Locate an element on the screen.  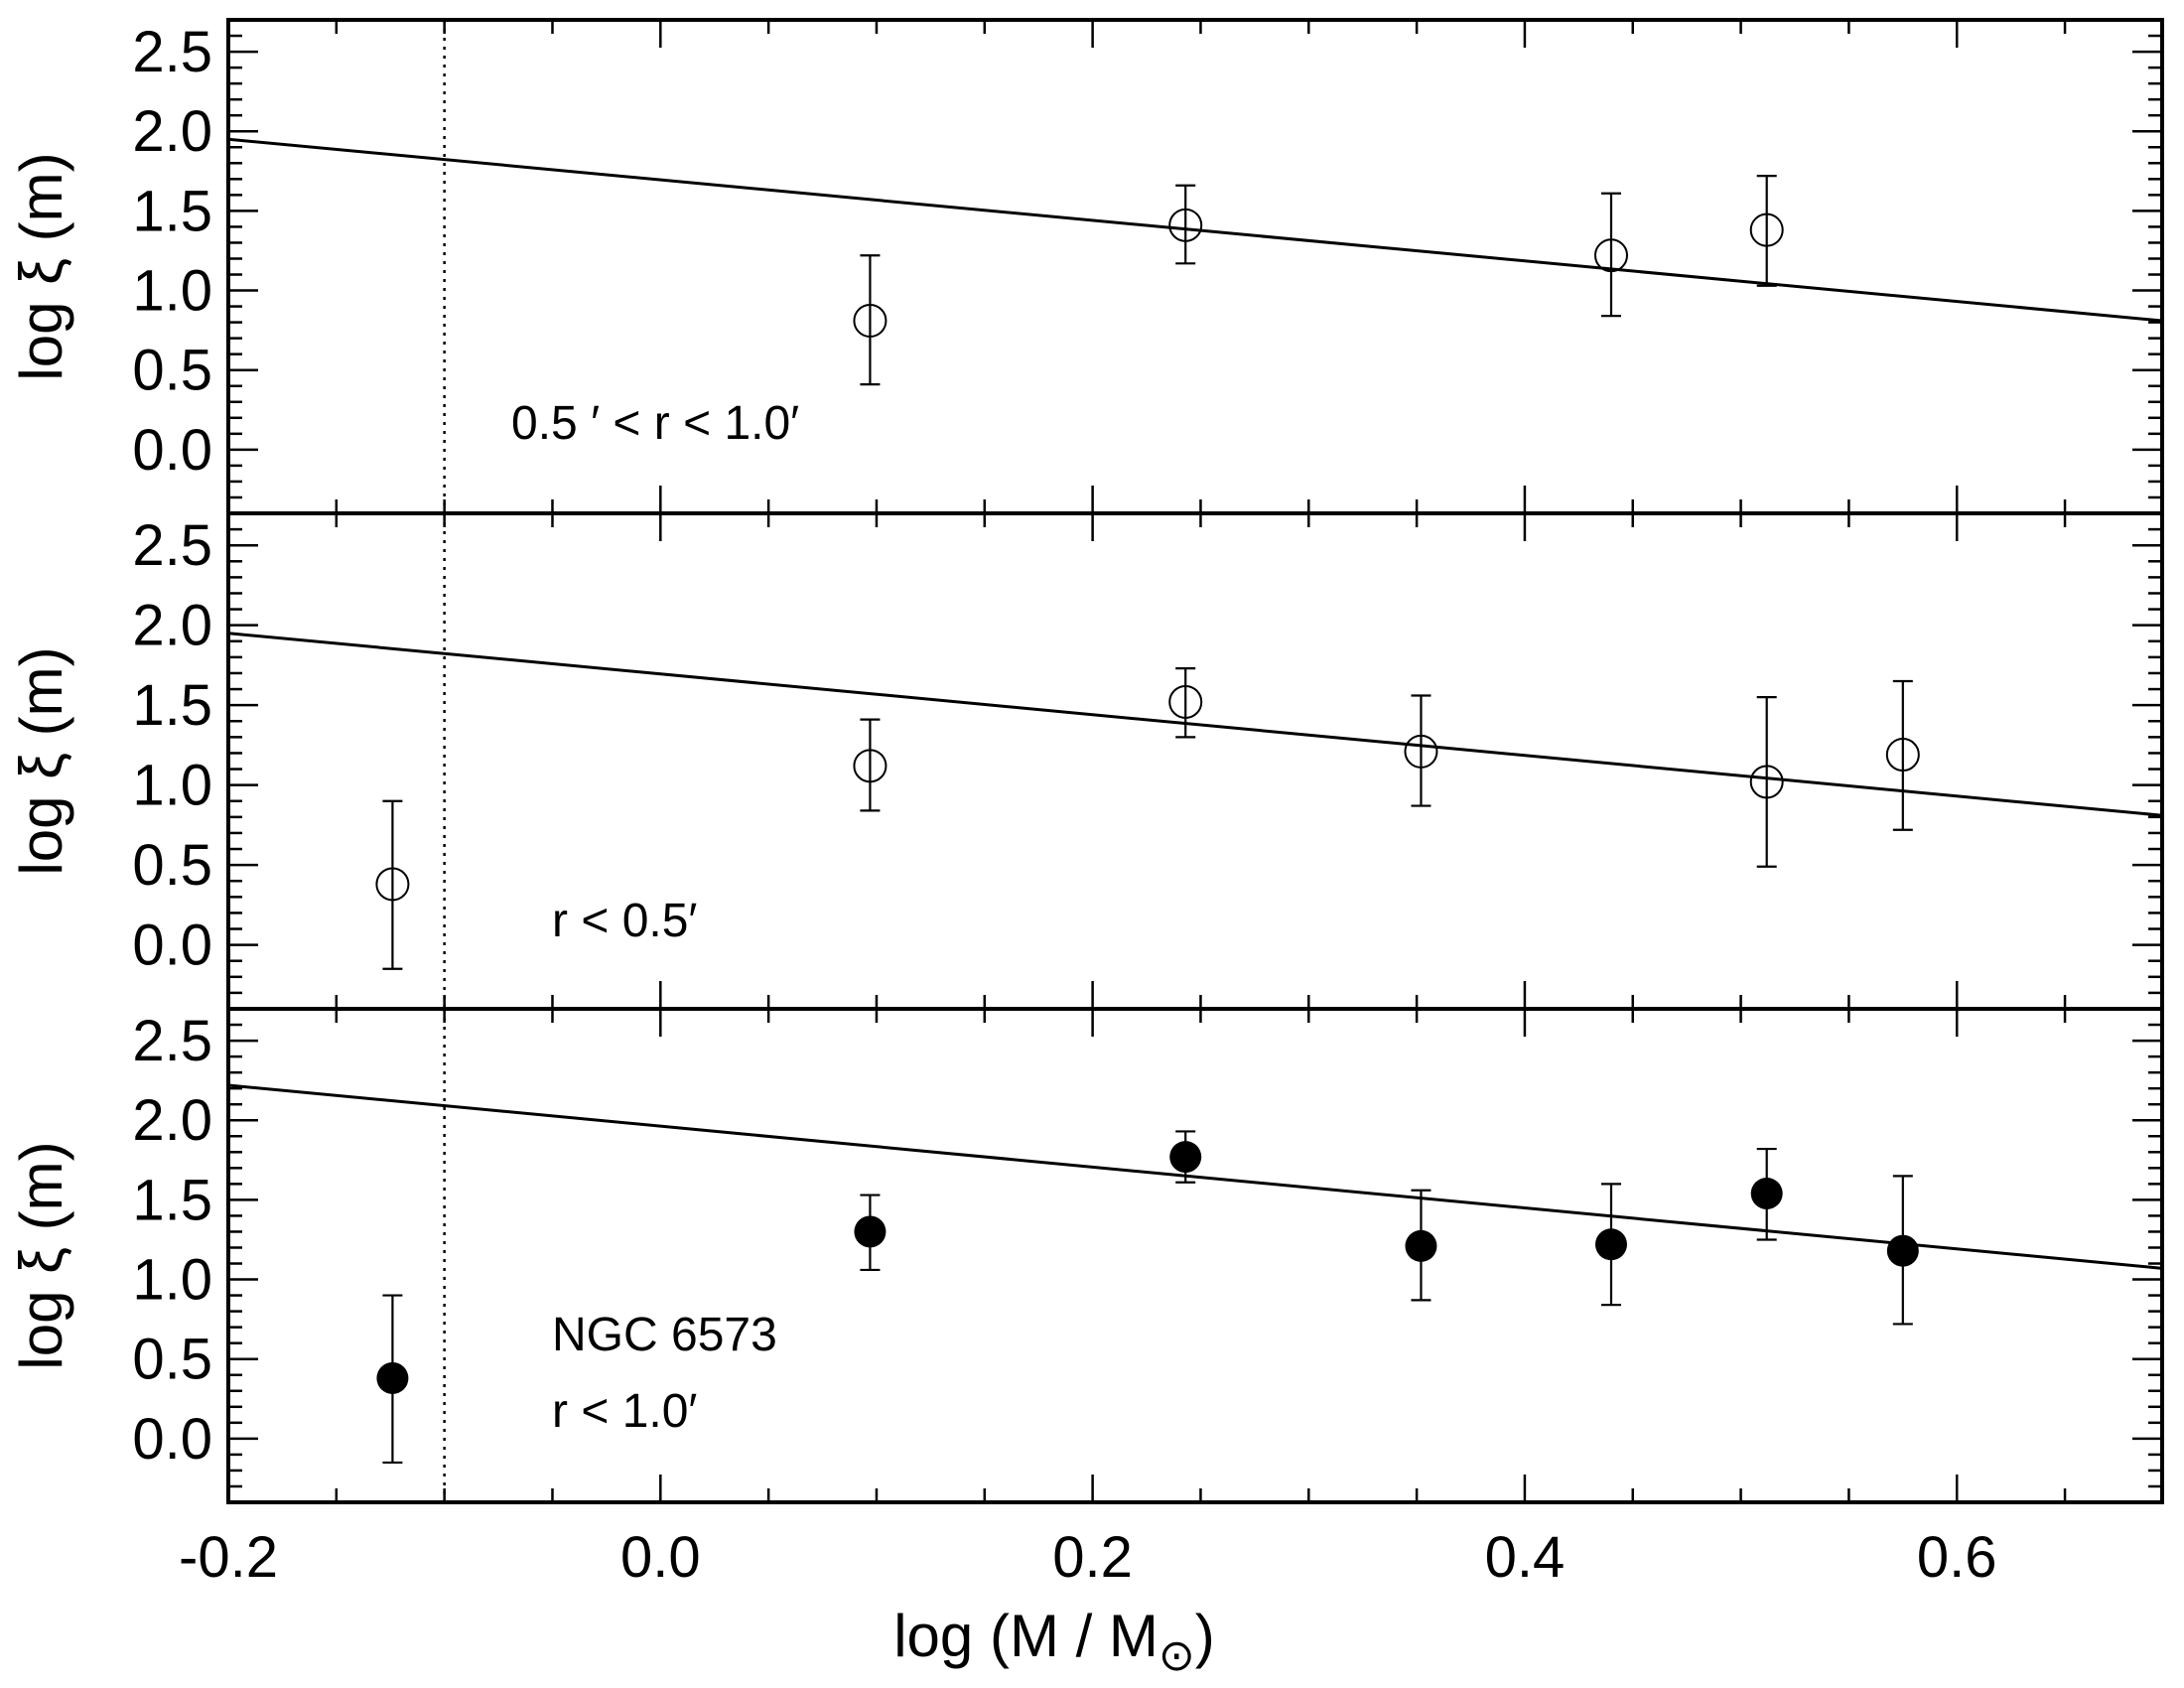
x-axis-title: log (M / M⊙) is located at coordinates (1054, 1641).